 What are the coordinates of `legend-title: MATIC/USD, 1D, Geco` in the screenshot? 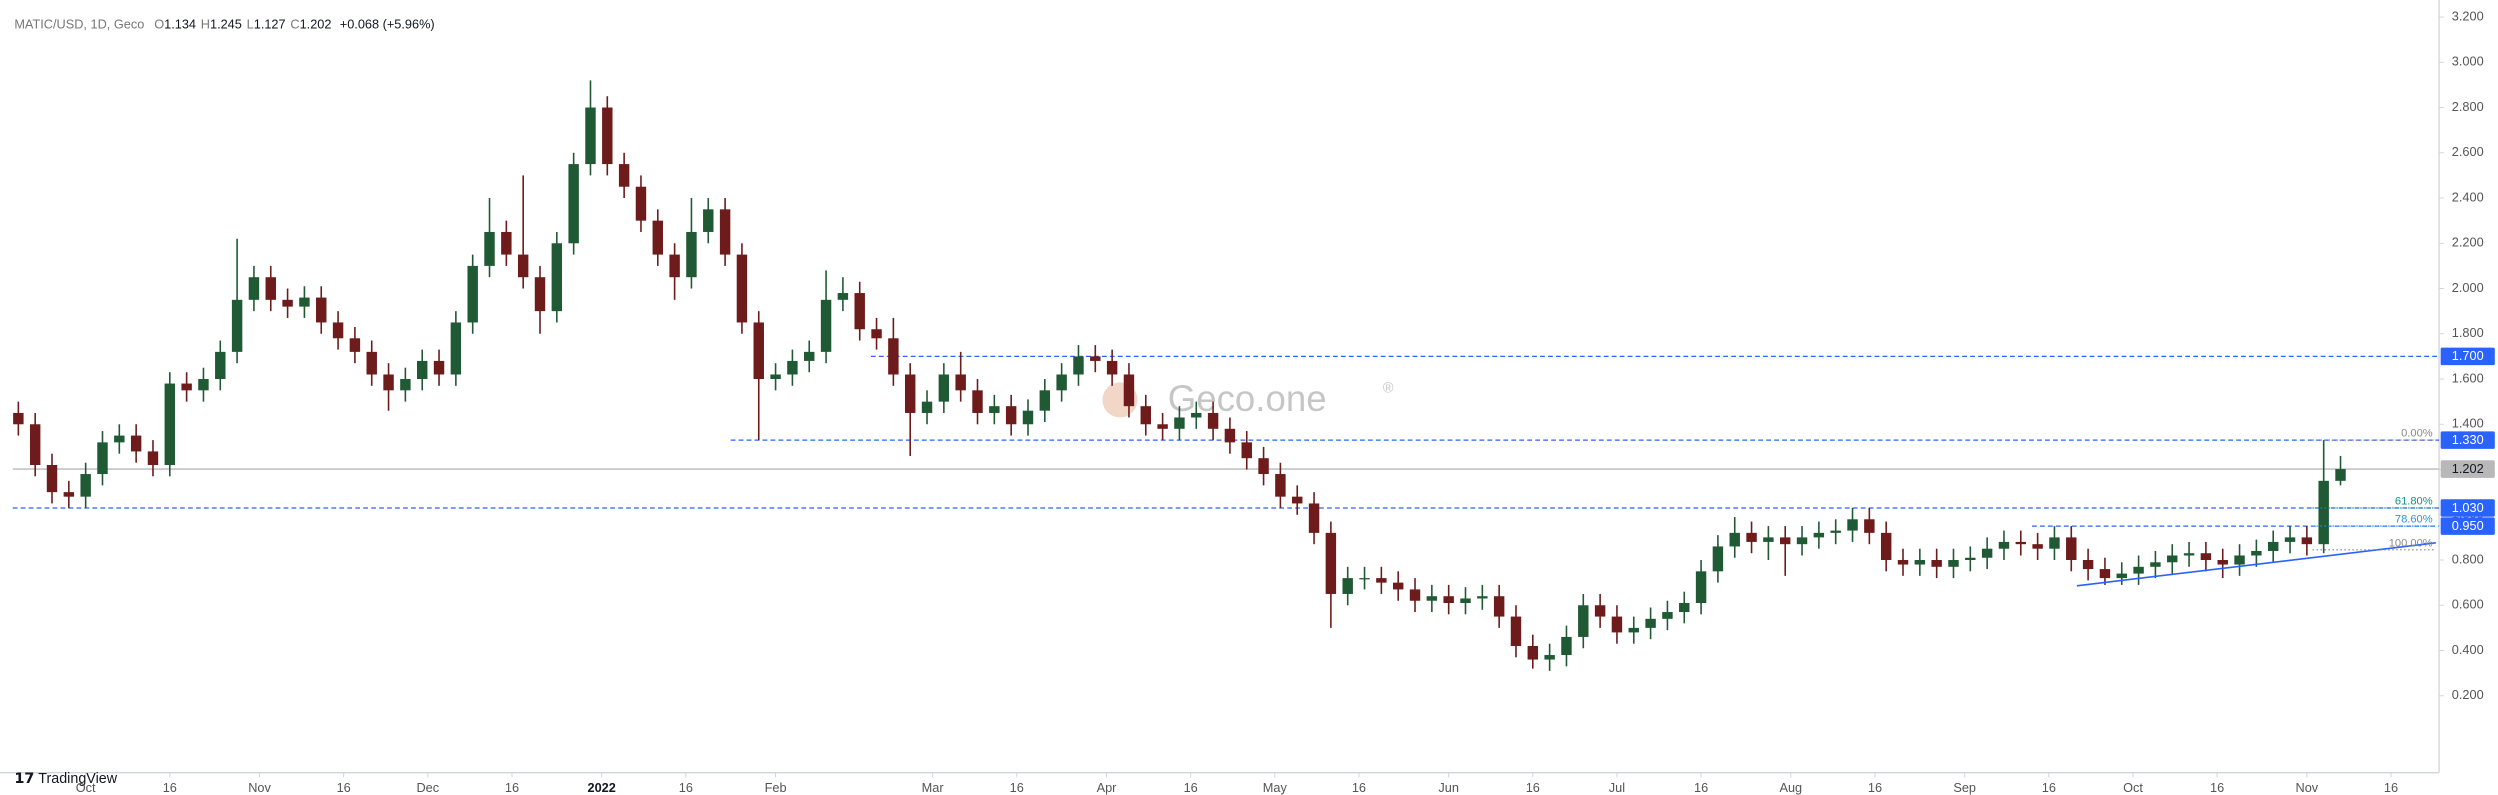 It's located at (79, 24).